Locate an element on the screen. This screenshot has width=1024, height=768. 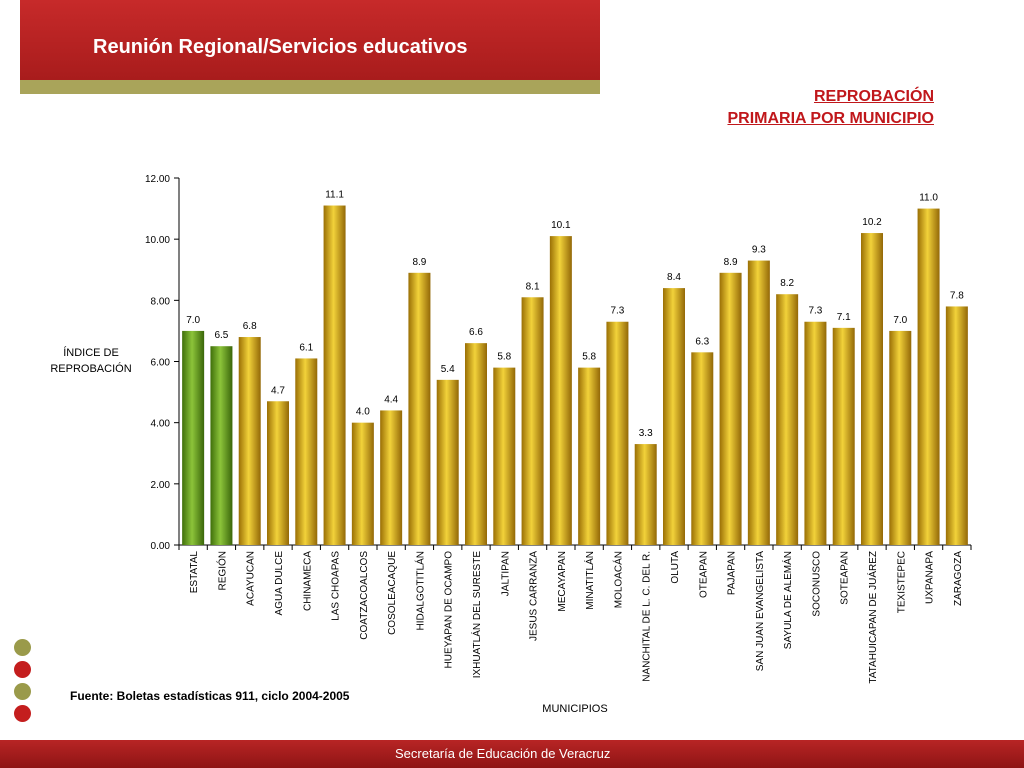
data-label: 6.1 is located at coordinates (306, 347).